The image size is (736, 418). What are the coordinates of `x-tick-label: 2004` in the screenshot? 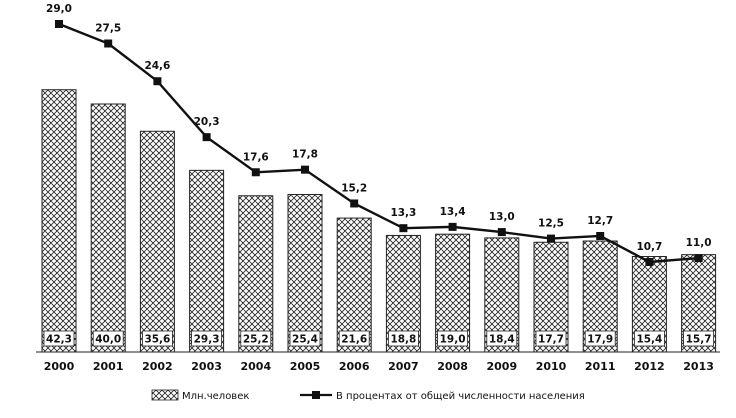 It's located at (255, 366).